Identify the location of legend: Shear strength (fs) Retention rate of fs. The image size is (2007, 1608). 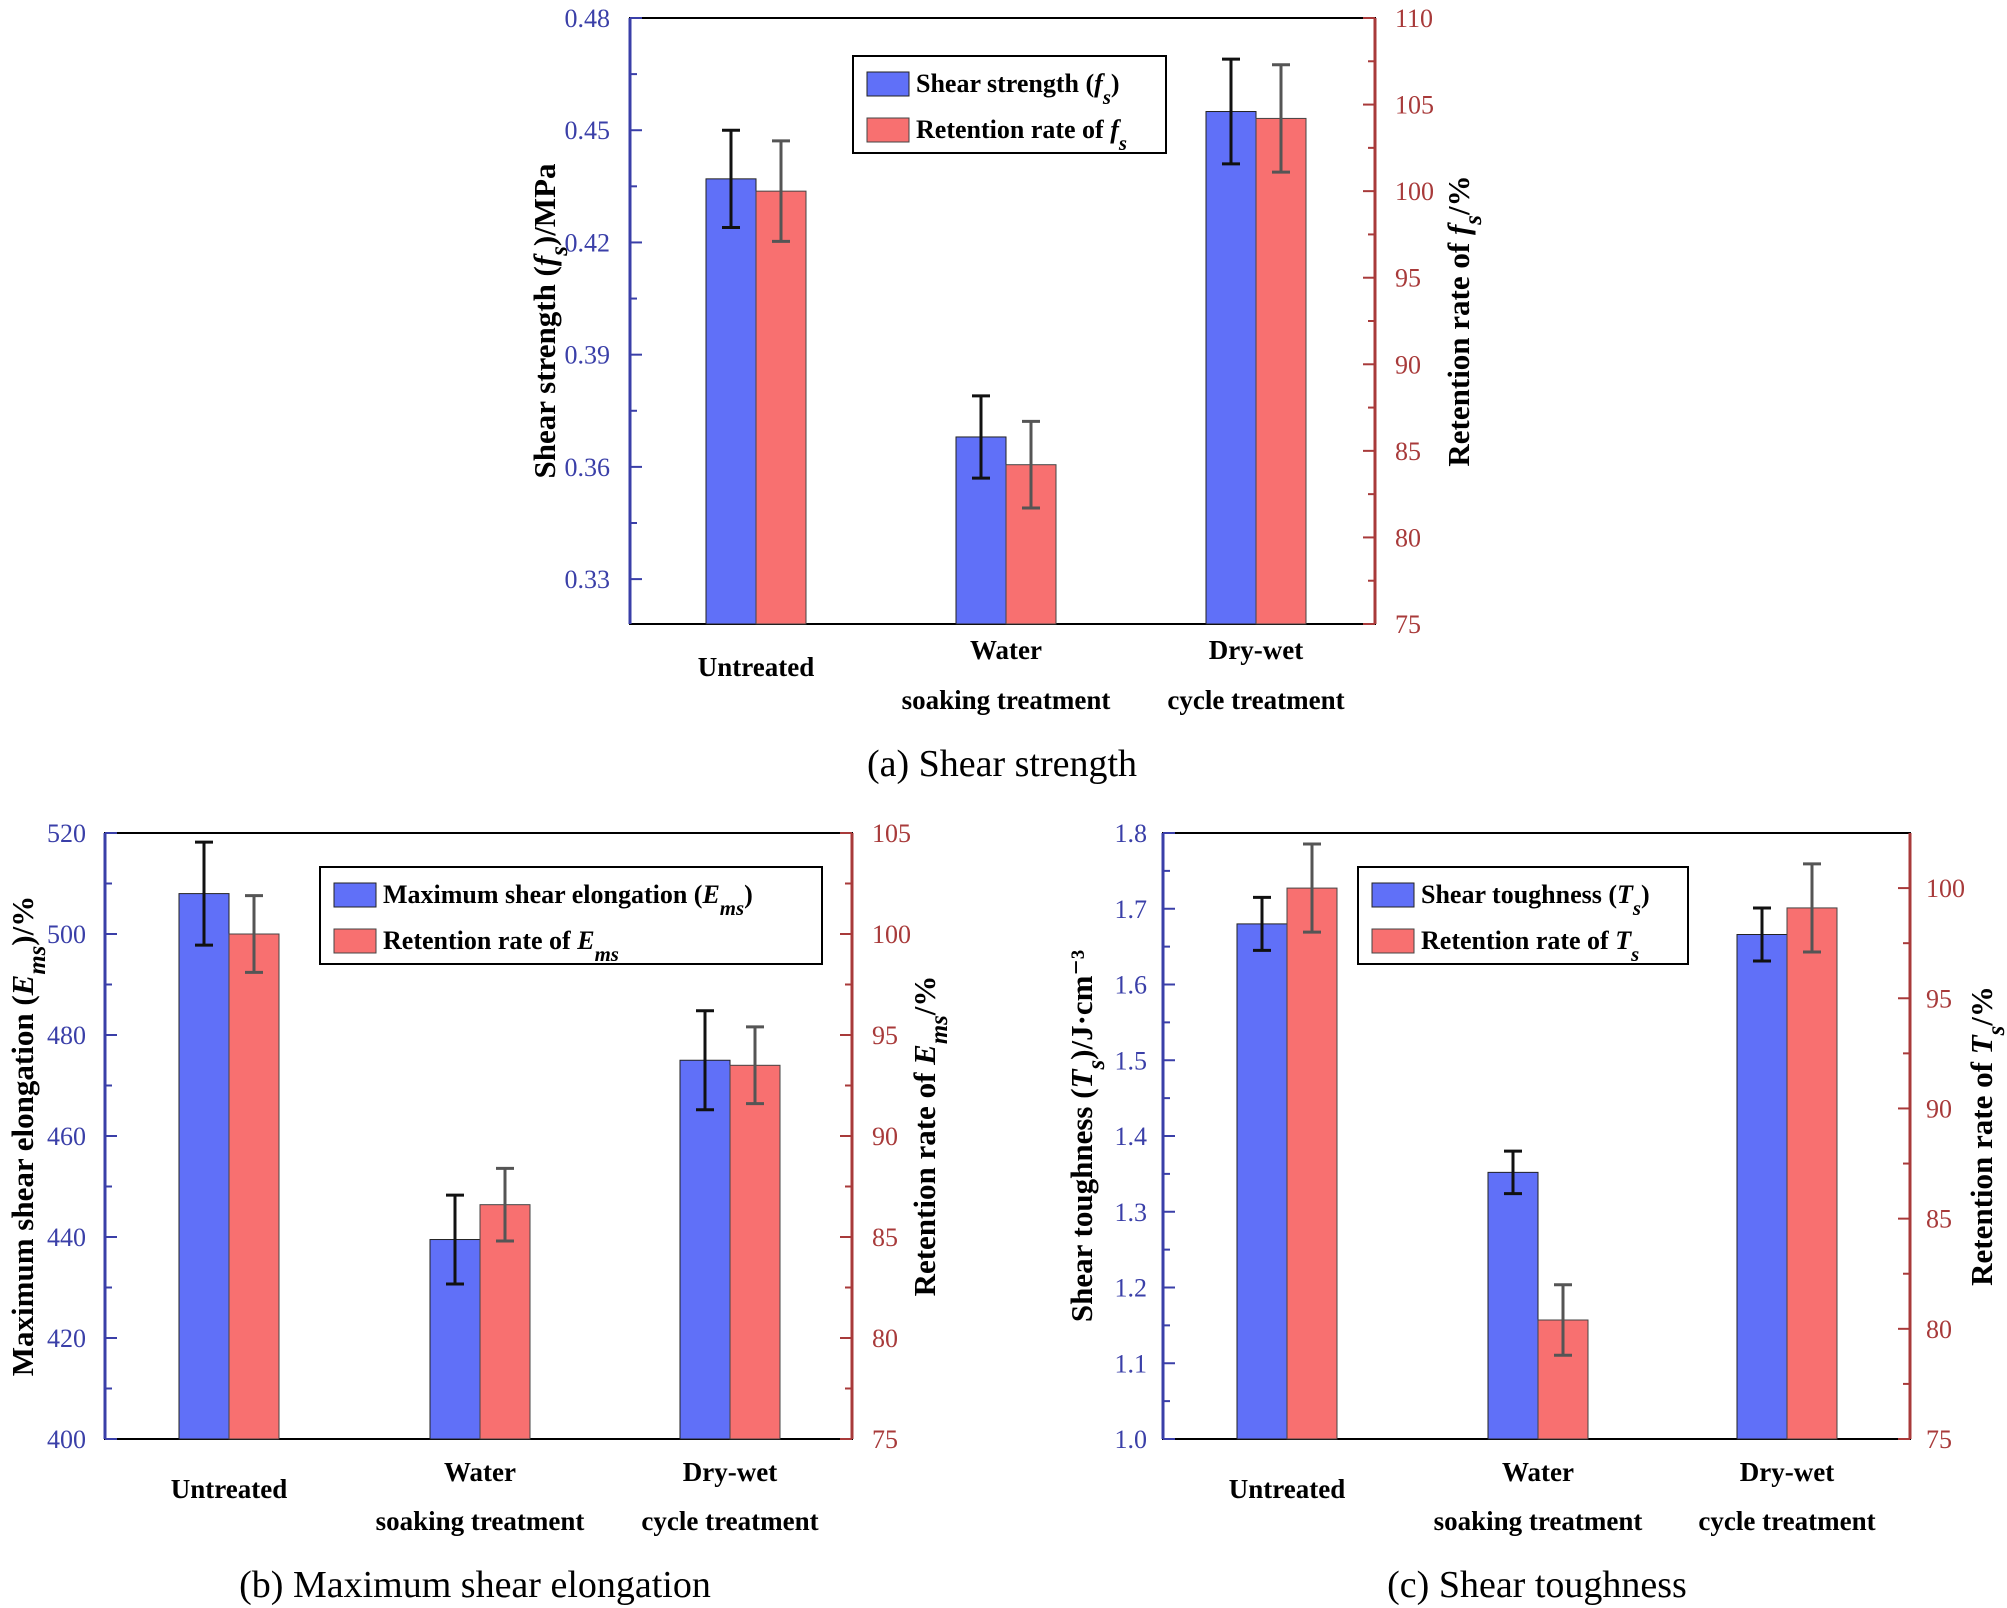
(1009, 105).